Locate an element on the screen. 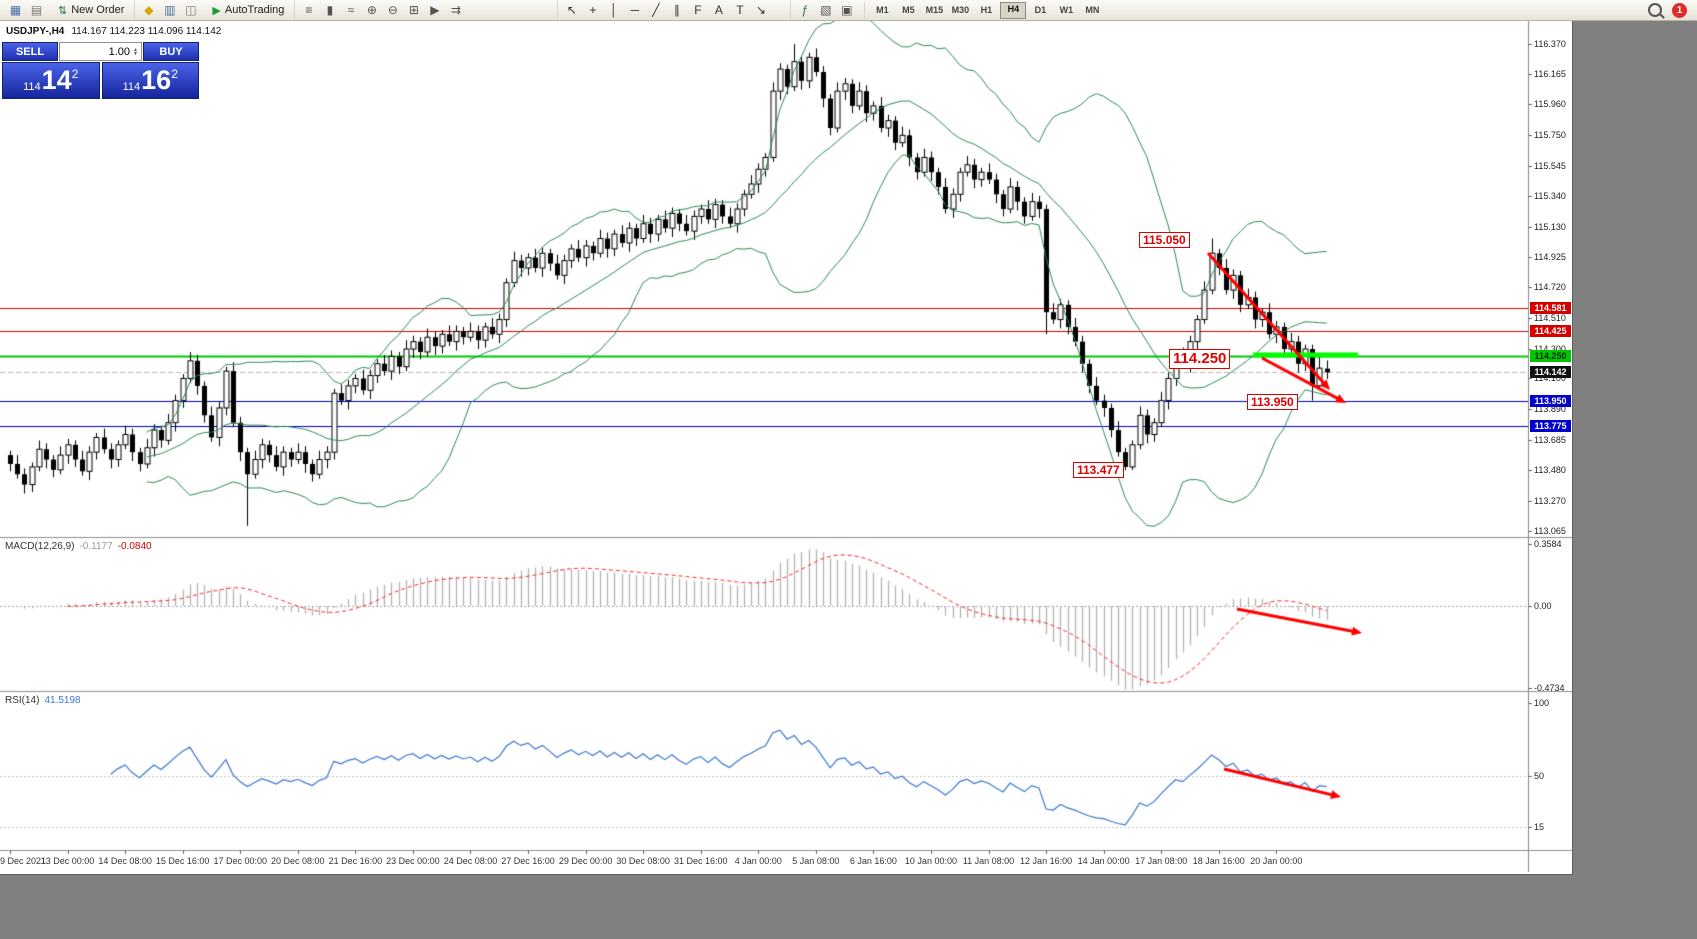 Image resolution: width=1697 pixels, height=939 pixels. macd-signal-value: -0.0840 is located at coordinates (134, 546).